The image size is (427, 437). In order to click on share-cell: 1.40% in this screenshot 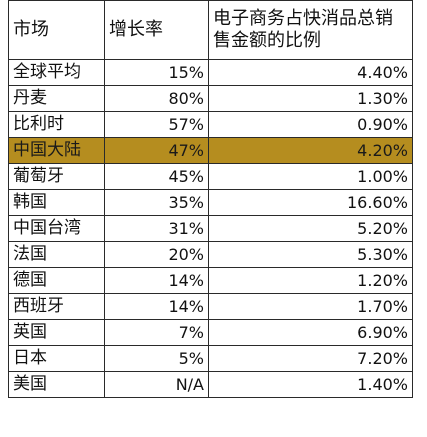, I will do `click(310, 384)`.